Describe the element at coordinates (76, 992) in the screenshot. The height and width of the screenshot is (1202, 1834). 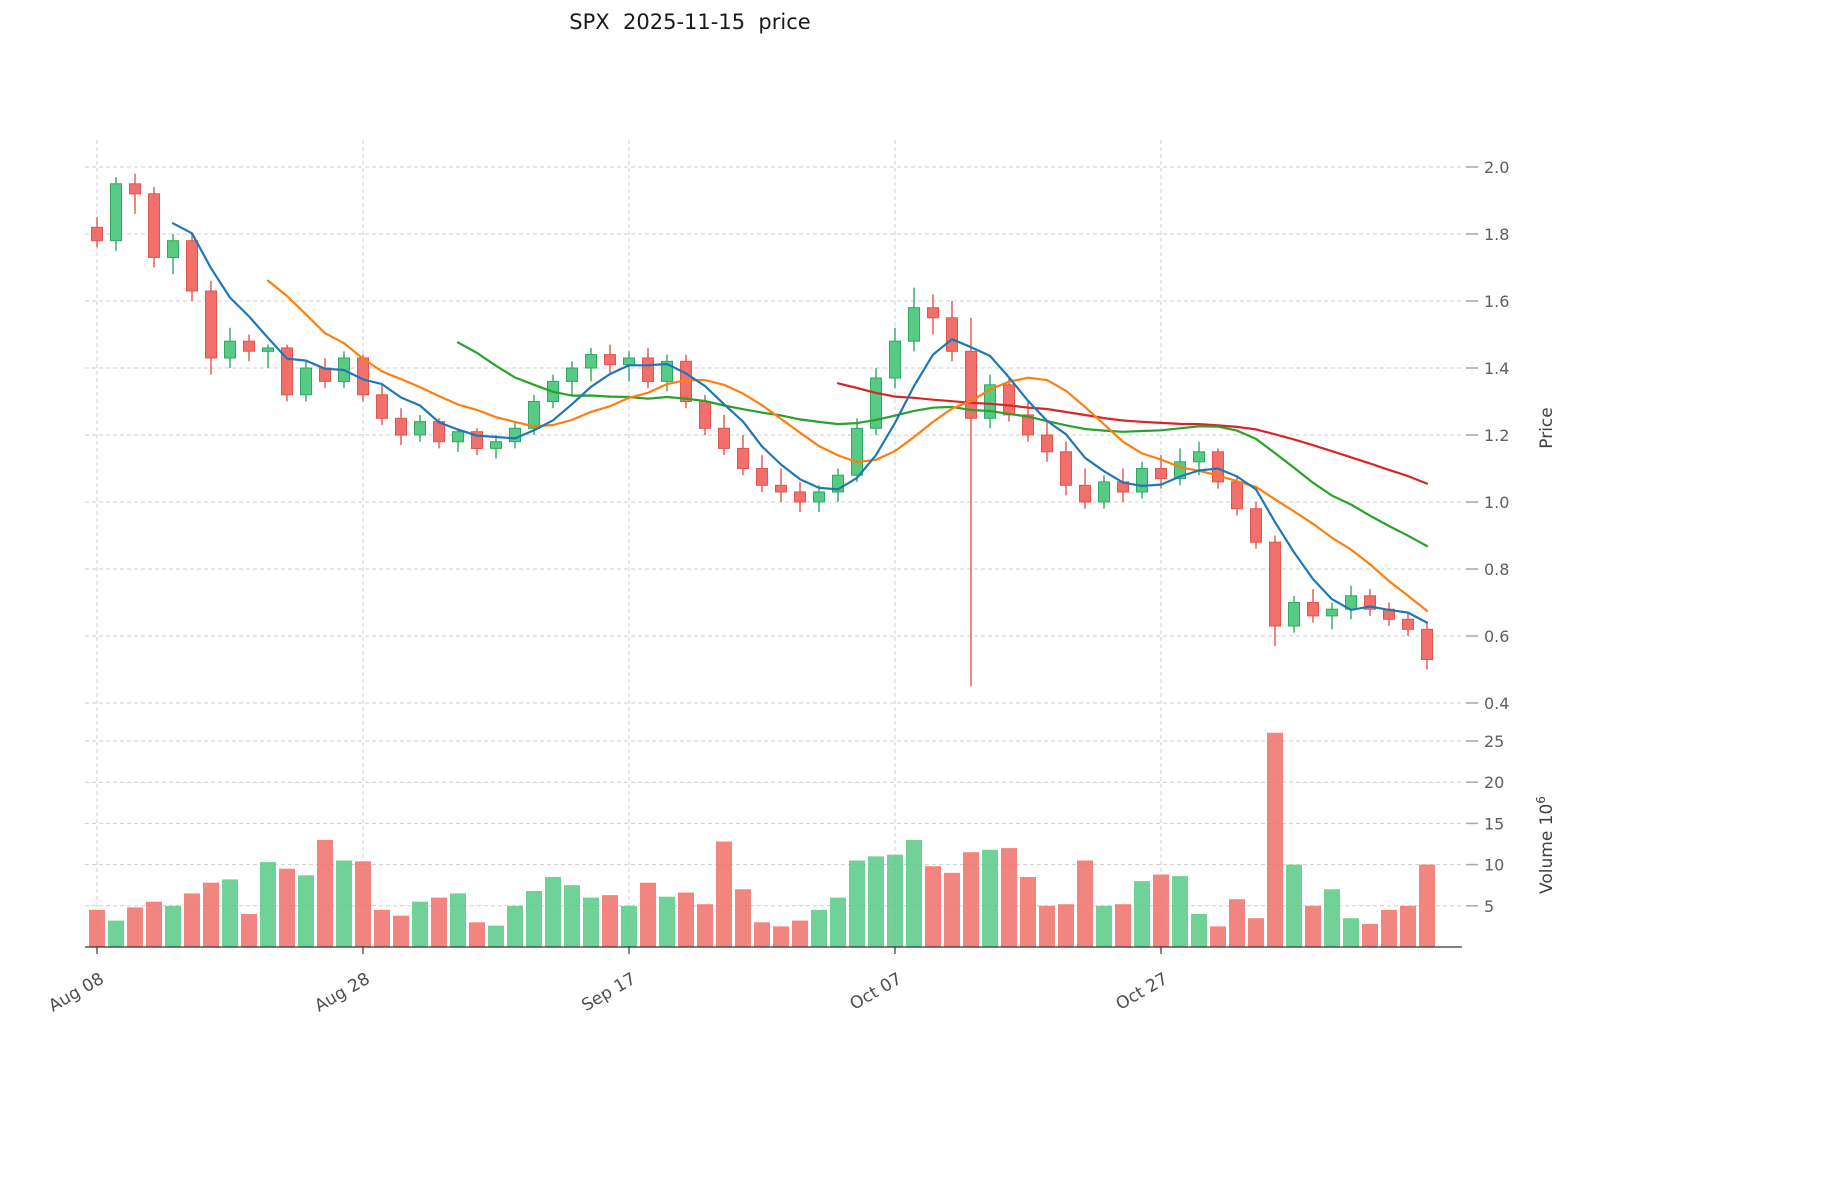
I see `x-tick-label: Aug 08` at that location.